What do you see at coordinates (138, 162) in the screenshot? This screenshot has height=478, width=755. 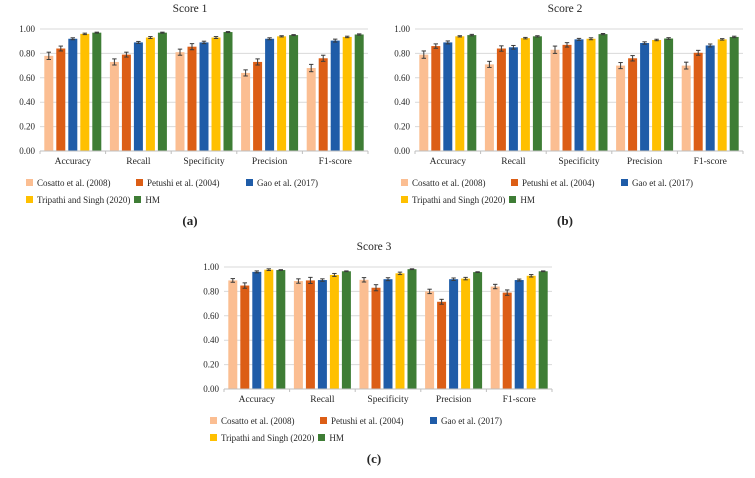 I see `category-label: Recall` at bounding box center [138, 162].